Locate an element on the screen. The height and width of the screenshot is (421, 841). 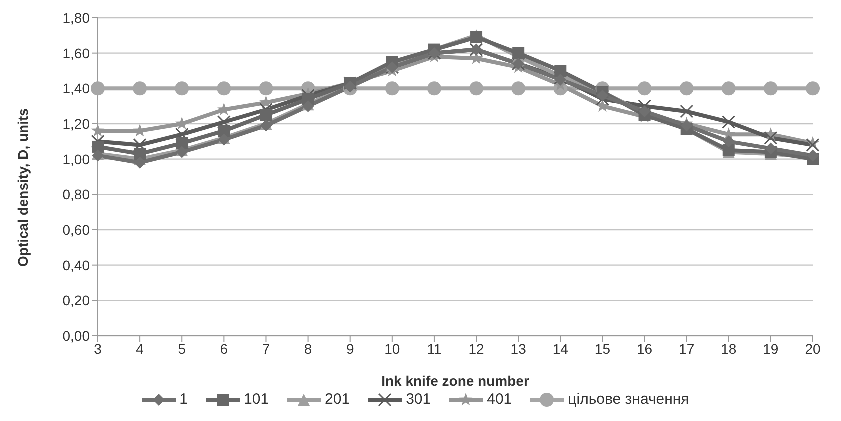
y-tick-label: 0,60 is located at coordinates (76, 230).